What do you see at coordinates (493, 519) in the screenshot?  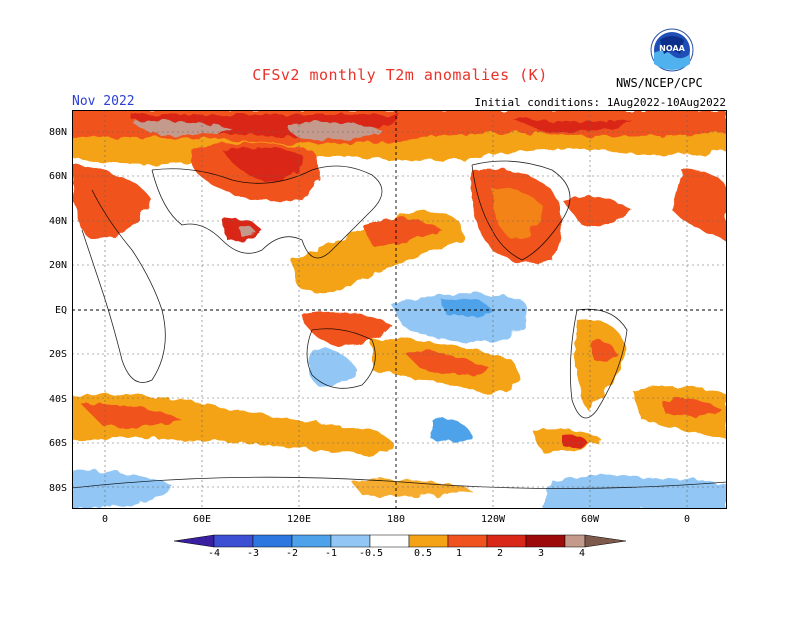 I see `lon-label: 120W` at bounding box center [493, 519].